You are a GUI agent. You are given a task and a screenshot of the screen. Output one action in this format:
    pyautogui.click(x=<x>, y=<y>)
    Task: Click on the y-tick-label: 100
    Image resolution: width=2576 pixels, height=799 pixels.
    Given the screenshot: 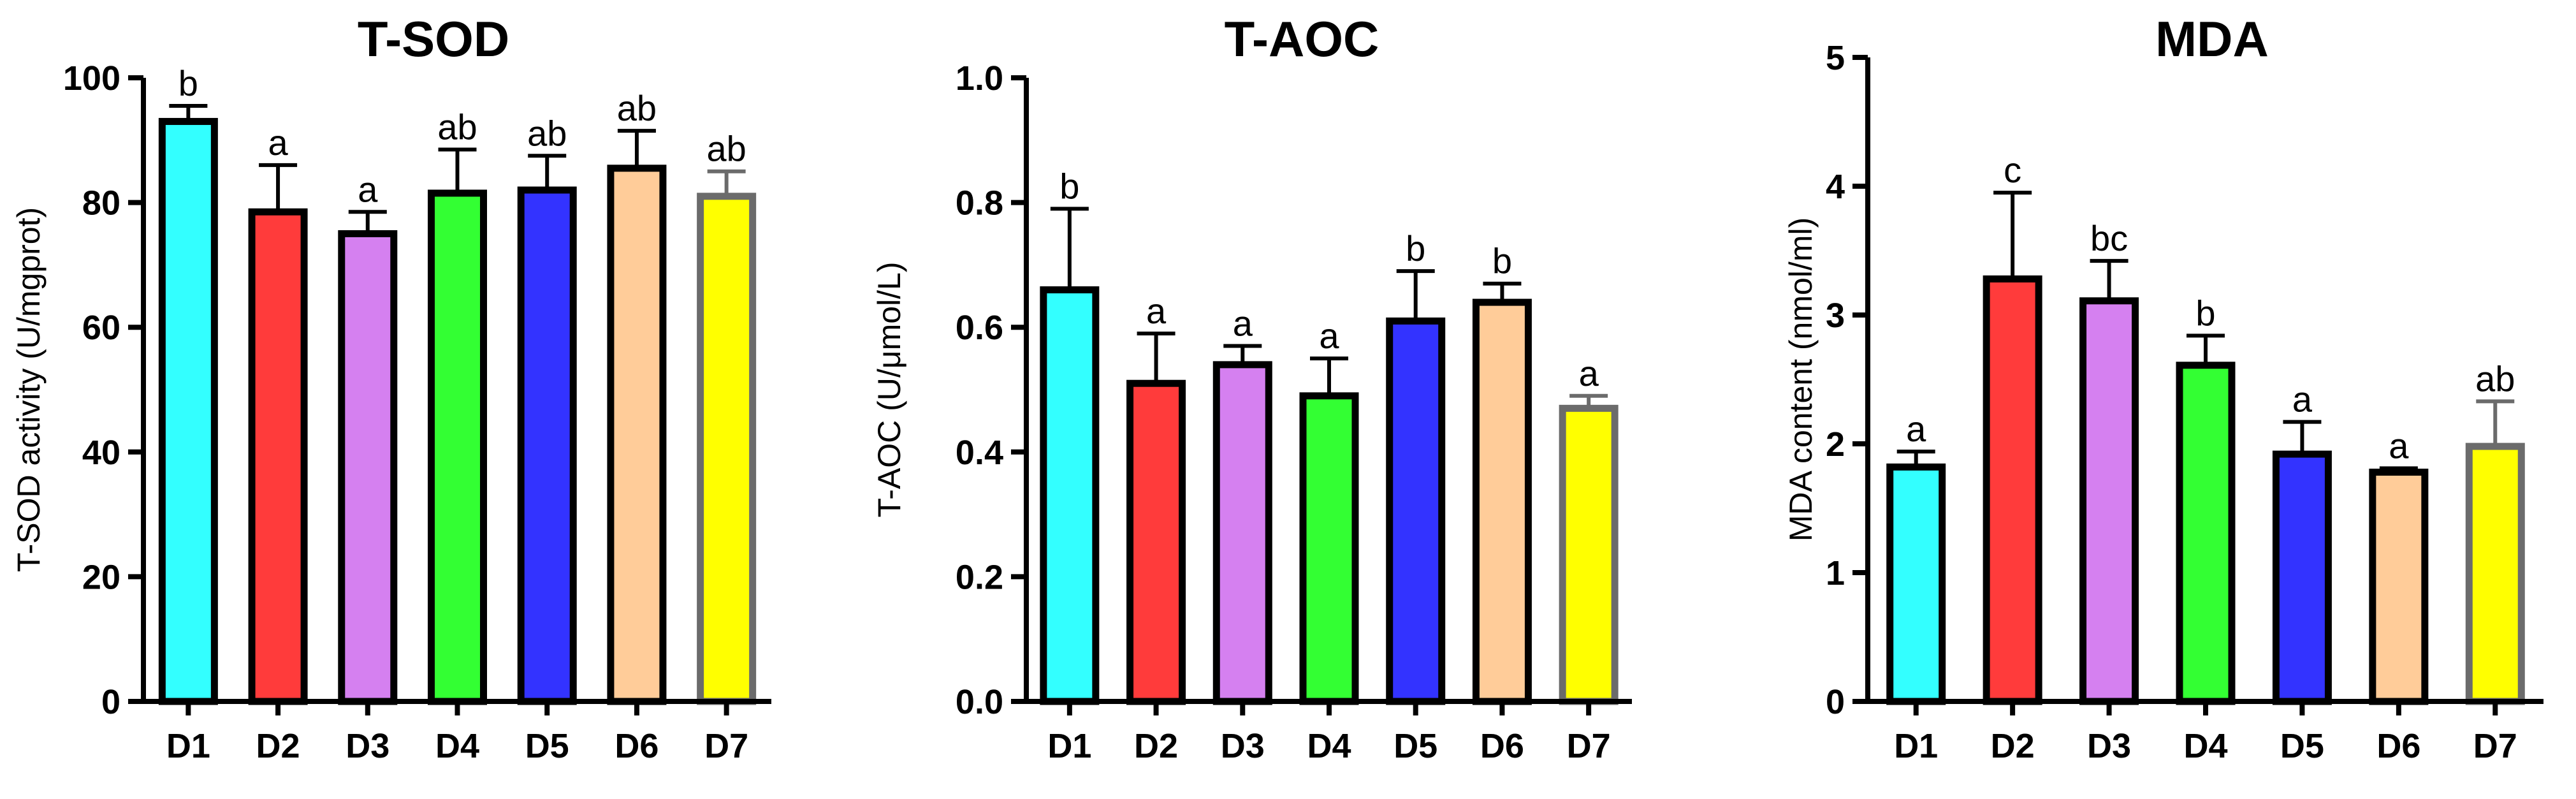 What is the action you would take?
    pyautogui.click(x=91, y=78)
    